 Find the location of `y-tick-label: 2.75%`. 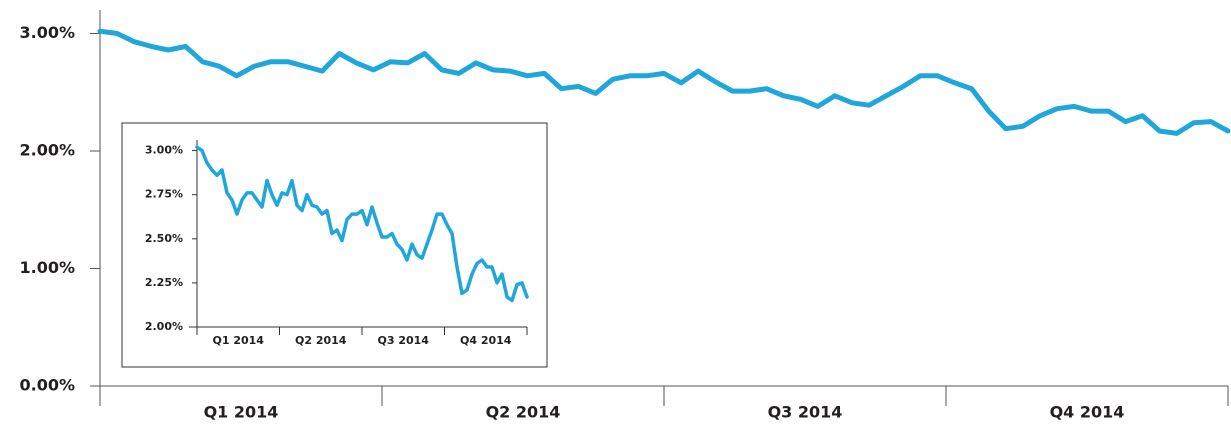

y-tick-label: 2.75% is located at coordinates (164, 194).